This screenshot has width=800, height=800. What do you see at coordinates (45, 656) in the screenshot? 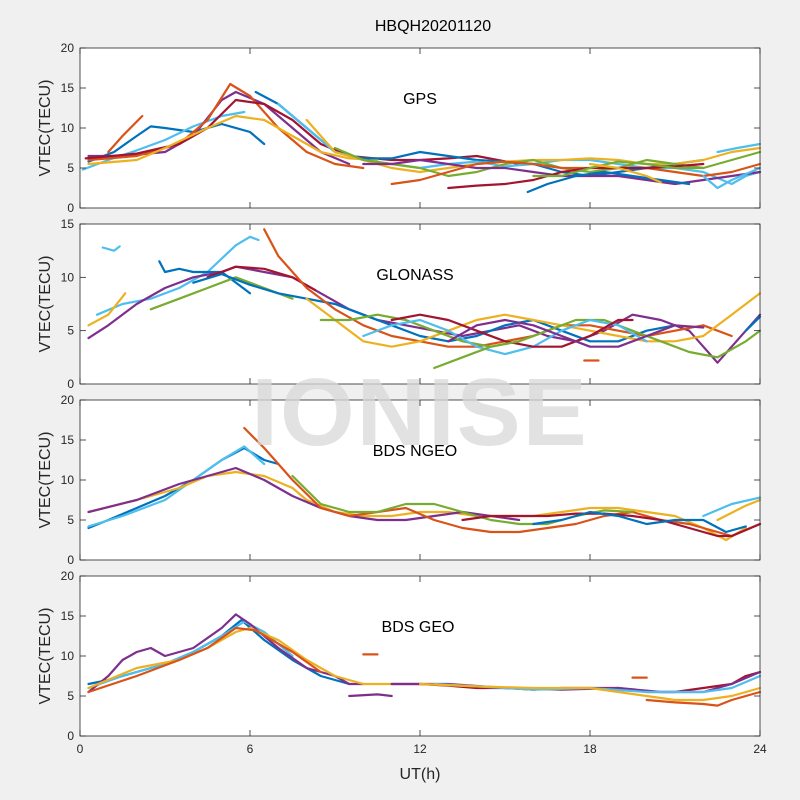
I see `y-axis-label-bds-geo: VTEC(TECU)` at bounding box center [45, 656].